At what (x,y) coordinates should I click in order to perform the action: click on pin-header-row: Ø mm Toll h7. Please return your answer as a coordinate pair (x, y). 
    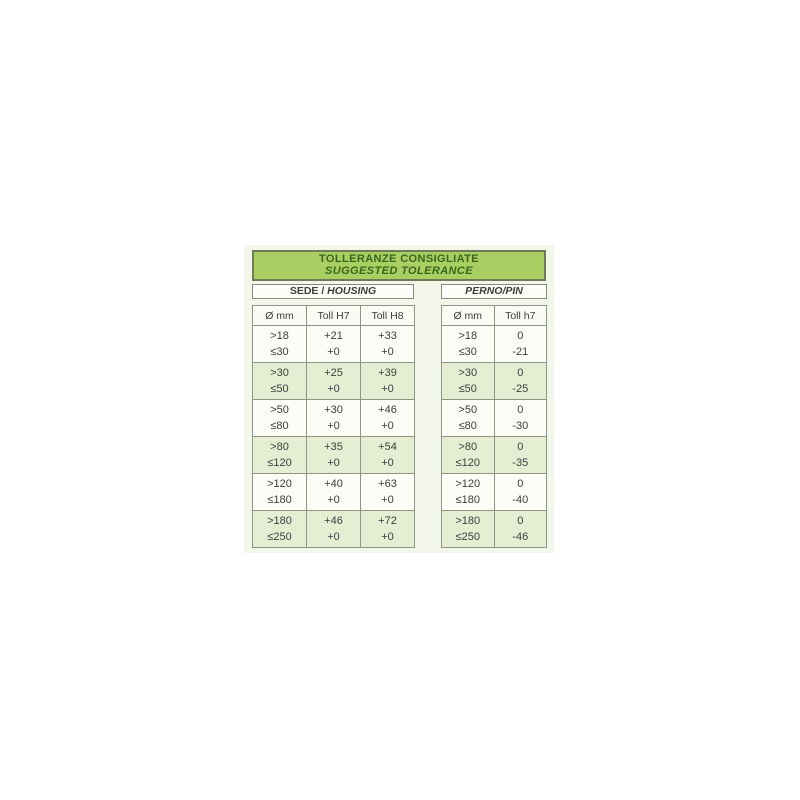
    Looking at the image, I should click on (494, 315).